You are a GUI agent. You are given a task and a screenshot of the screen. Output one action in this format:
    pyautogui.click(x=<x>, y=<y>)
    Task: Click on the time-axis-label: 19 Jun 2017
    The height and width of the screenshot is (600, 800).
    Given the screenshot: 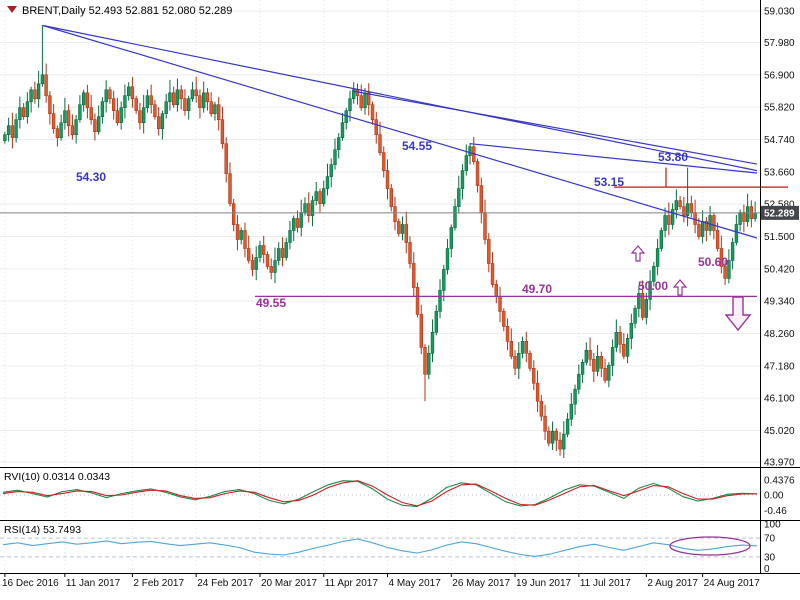 What is the action you would take?
    pyautogui.click(x=543, y=583)
    